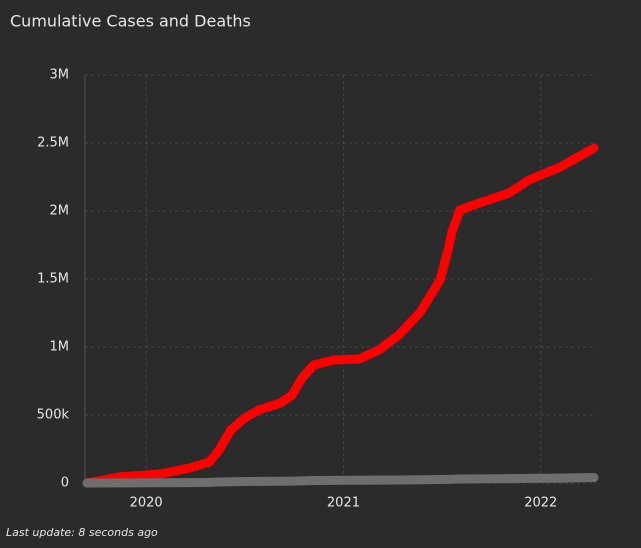  What do you see at coordinates (53, 279) in the screenshot?
I see `y-tick-label: 1.5M` at bounding box center [53, 279].